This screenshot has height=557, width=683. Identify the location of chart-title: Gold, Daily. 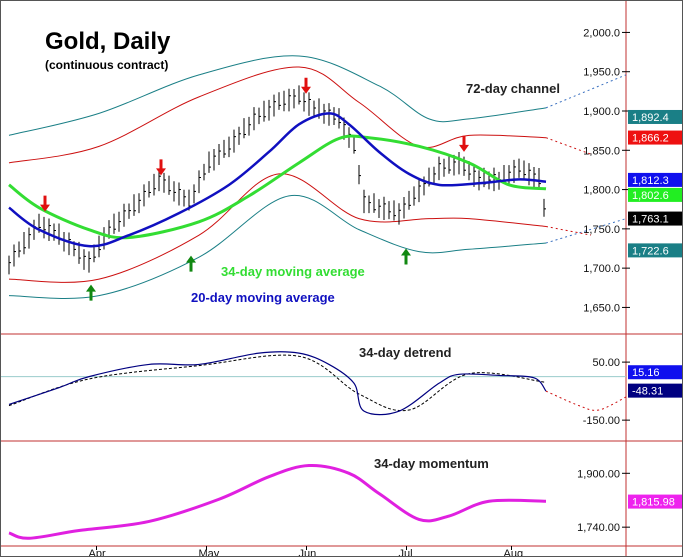
(108, 41).